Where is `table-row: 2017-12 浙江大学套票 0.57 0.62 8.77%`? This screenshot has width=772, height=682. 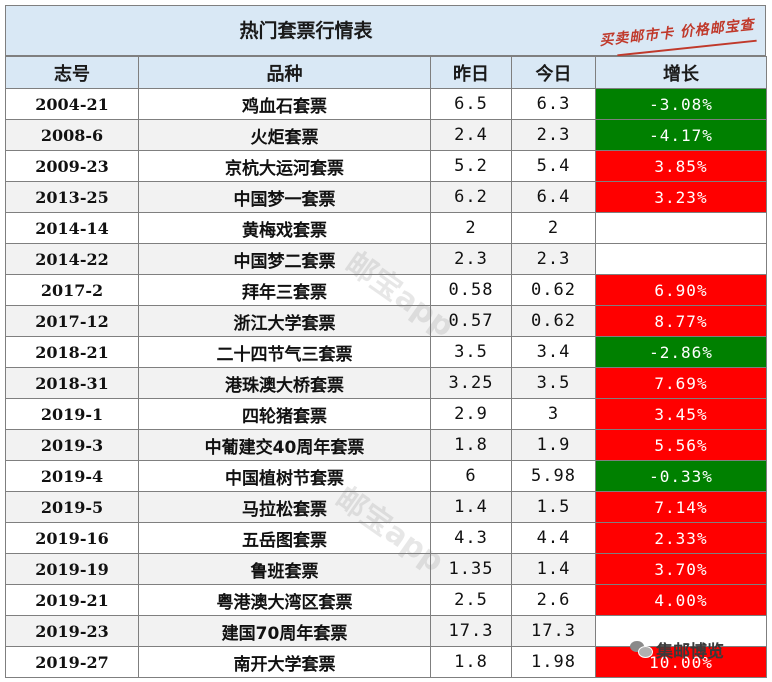
table-row: 2017-12 浙江大学套票 0.57 0.62 8.77% is located at coordinates (386, 321).